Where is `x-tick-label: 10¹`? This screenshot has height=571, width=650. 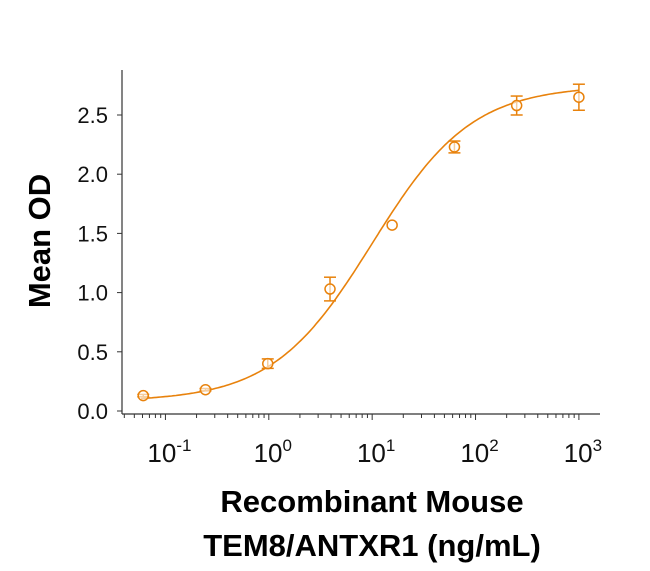 x-tick-label: 10¹ is located at coordinates (376, 452).